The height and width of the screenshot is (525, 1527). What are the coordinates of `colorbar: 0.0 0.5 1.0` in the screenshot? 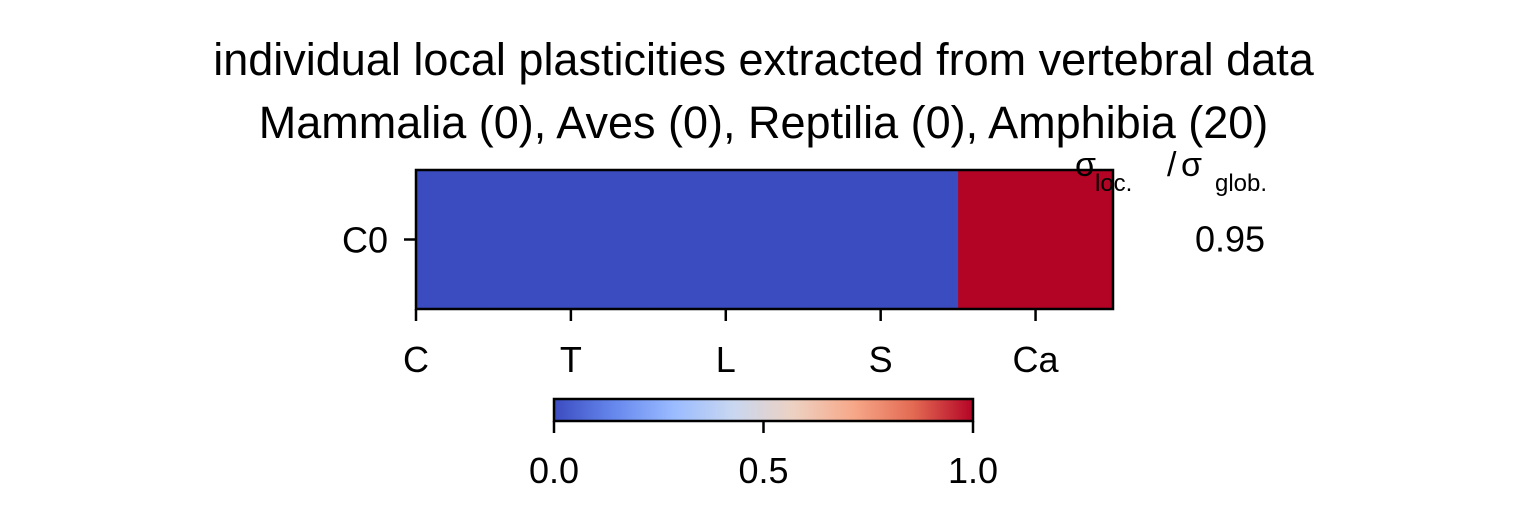 It's located at (763, 444).